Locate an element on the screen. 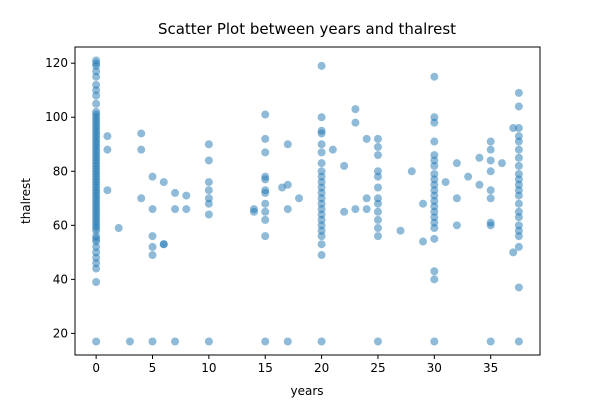 Image resolution: width=600 pixels, height=404 pixels. y-tick-label: 40 is located at coordinates (60, 279).